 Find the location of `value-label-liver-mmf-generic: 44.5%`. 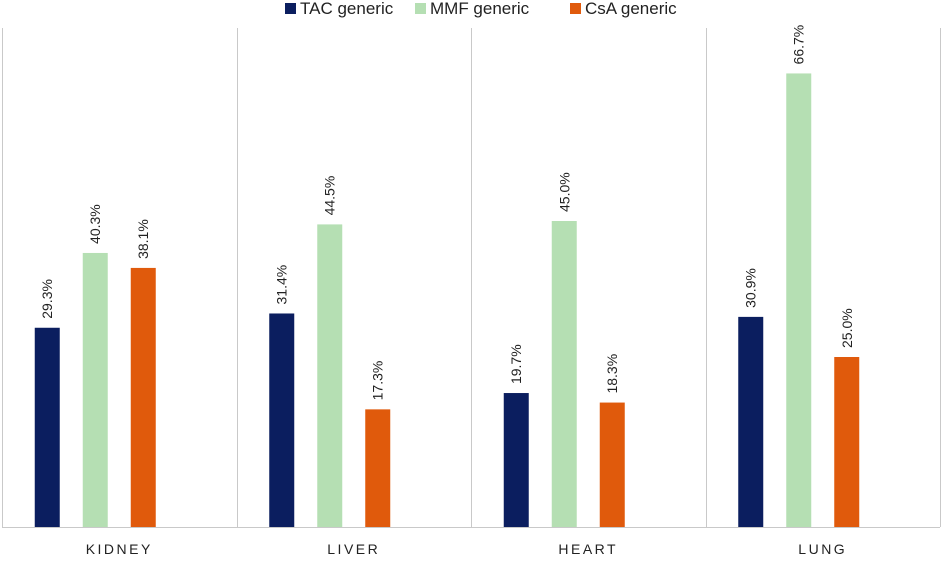

value-label-liver-mmf-generic: 44.5% is located at coordinates (330, 196).